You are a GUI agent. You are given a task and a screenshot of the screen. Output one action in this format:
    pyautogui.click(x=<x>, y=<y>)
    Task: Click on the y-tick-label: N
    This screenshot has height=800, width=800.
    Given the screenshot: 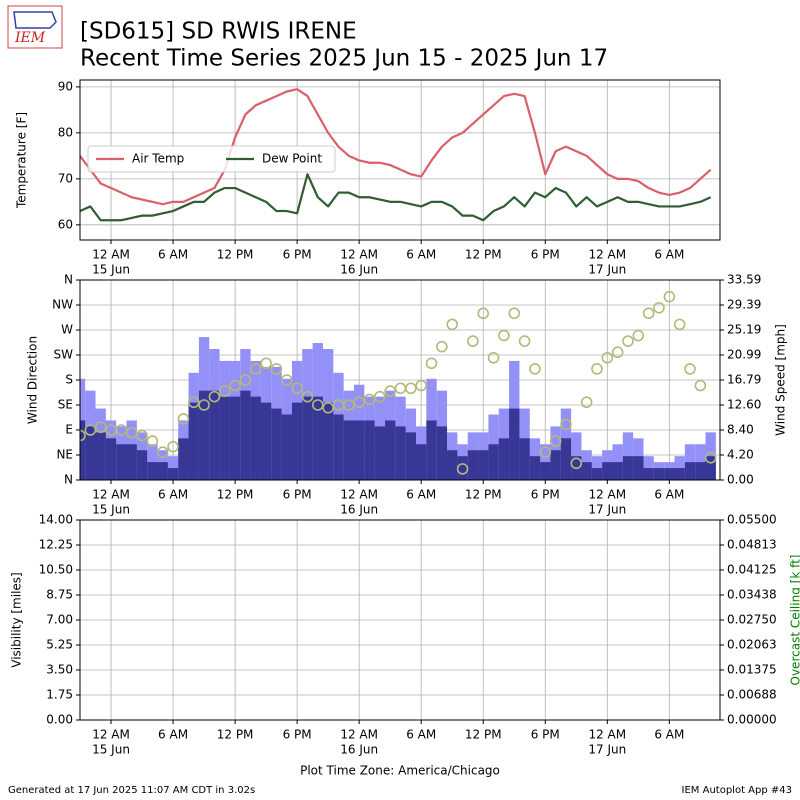 What is the action you would take?
    pyautogui.click(x=68, y=280)
    